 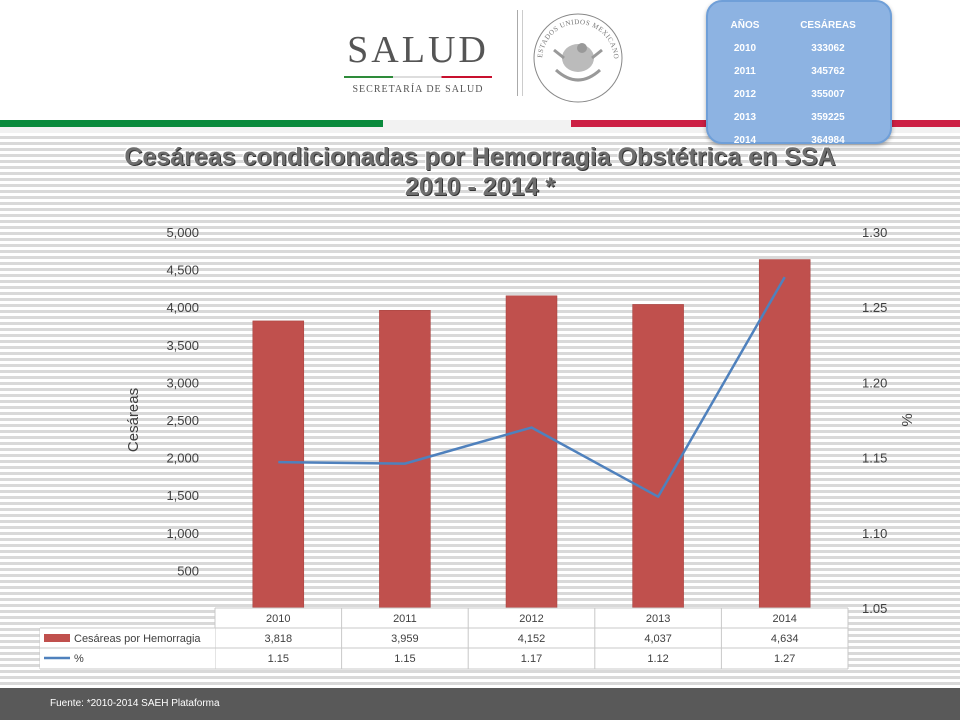 What do you see at coordinates (133, 420) in the screenshot?
I see `y-axis-label: Cesáreas` at bounding box center [133, 420].